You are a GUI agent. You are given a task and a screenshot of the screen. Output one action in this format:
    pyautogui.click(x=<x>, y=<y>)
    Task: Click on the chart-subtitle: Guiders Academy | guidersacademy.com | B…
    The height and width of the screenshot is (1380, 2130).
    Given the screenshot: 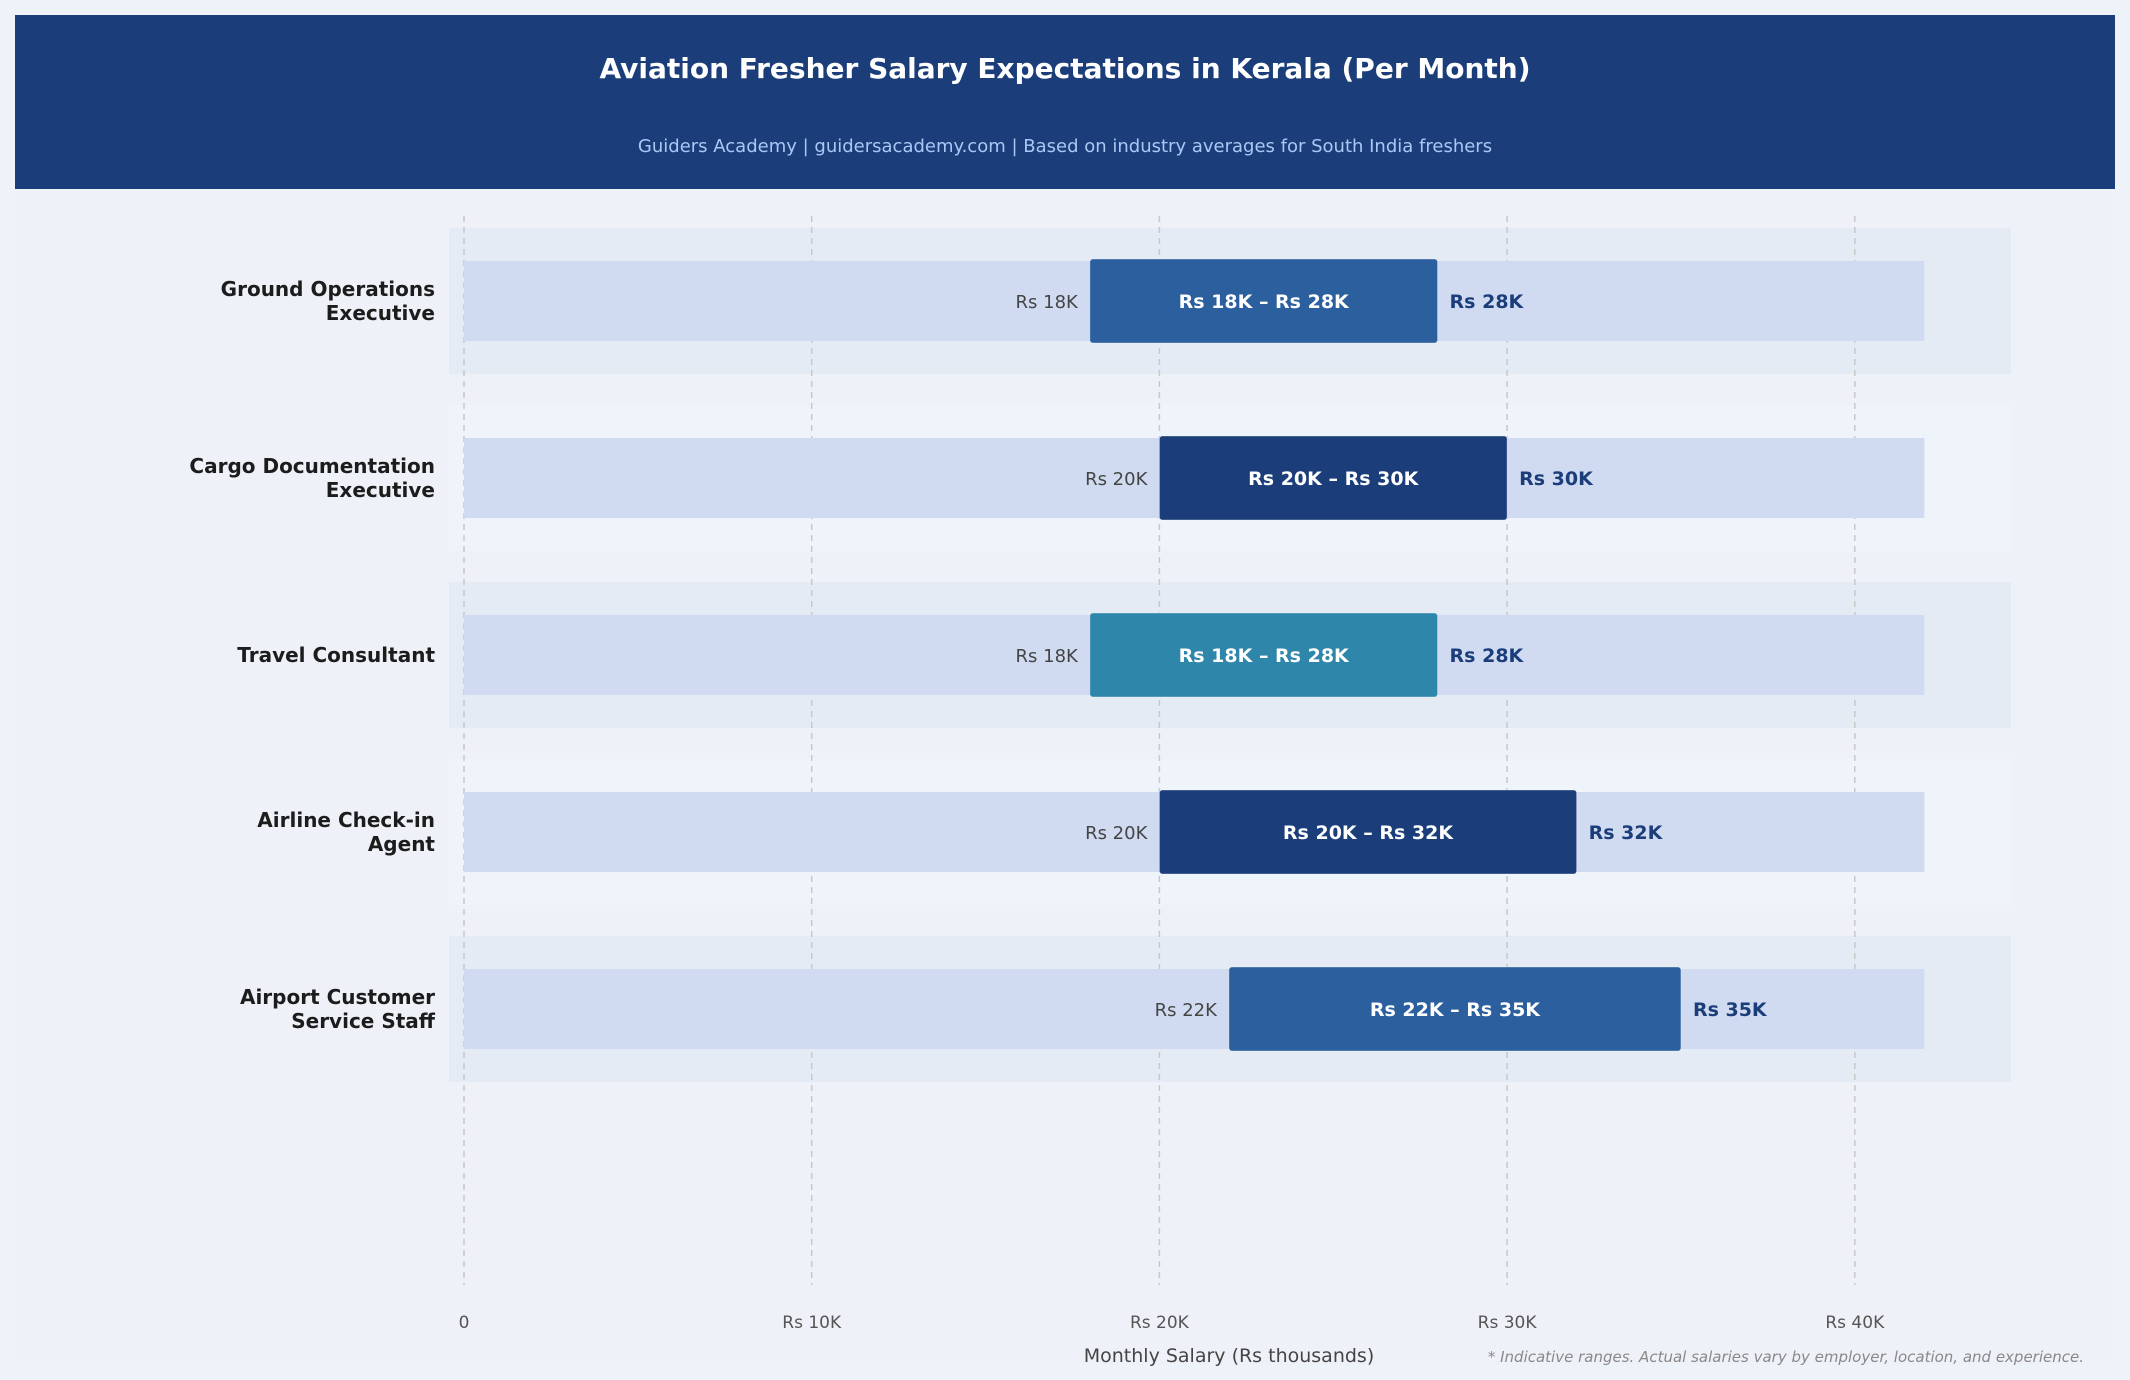 What is the action you would take?
    pyautogui.click(x=1065, y=146)
    